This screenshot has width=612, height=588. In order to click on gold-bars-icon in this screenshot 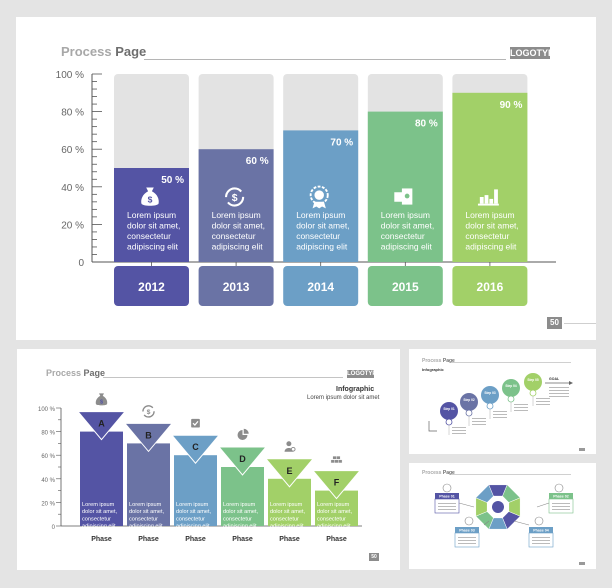, I will do `click(336, 459)`.